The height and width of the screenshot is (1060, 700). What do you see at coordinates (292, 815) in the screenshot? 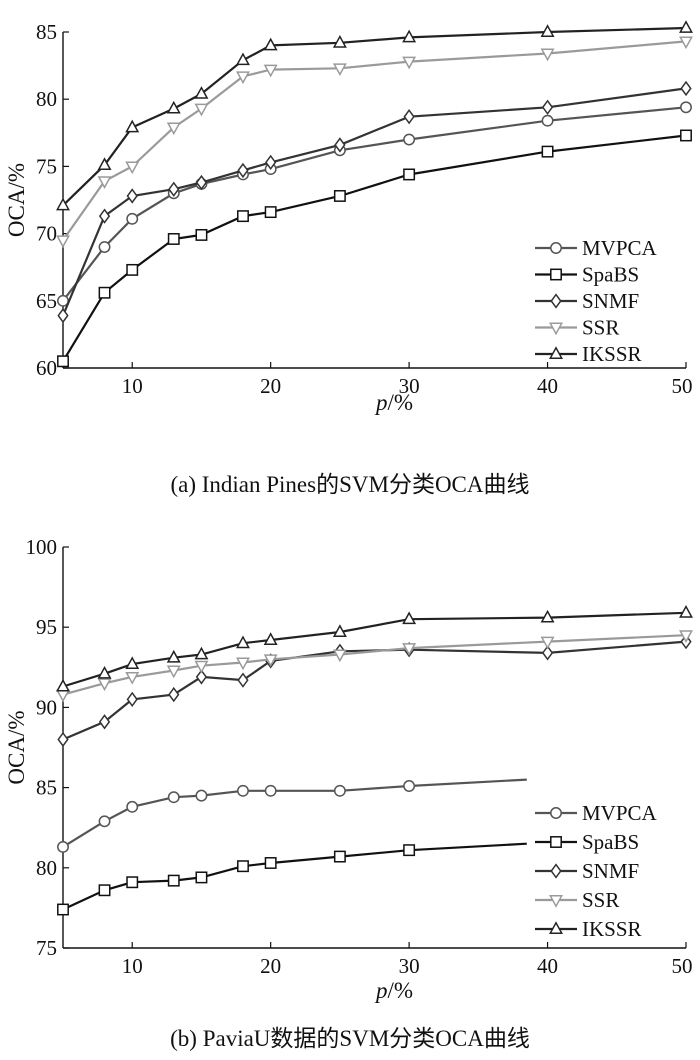
I see `series-mvpca` at bounding box center [292, 815].